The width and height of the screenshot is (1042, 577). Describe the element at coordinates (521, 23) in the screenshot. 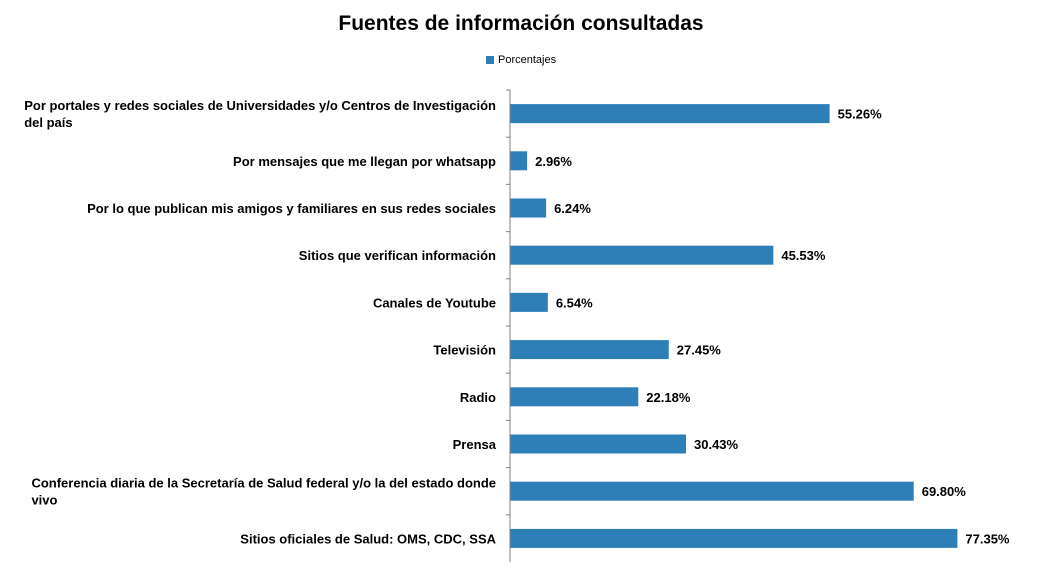

I see `chart-title: Fuentes de información consultadas` at that location.